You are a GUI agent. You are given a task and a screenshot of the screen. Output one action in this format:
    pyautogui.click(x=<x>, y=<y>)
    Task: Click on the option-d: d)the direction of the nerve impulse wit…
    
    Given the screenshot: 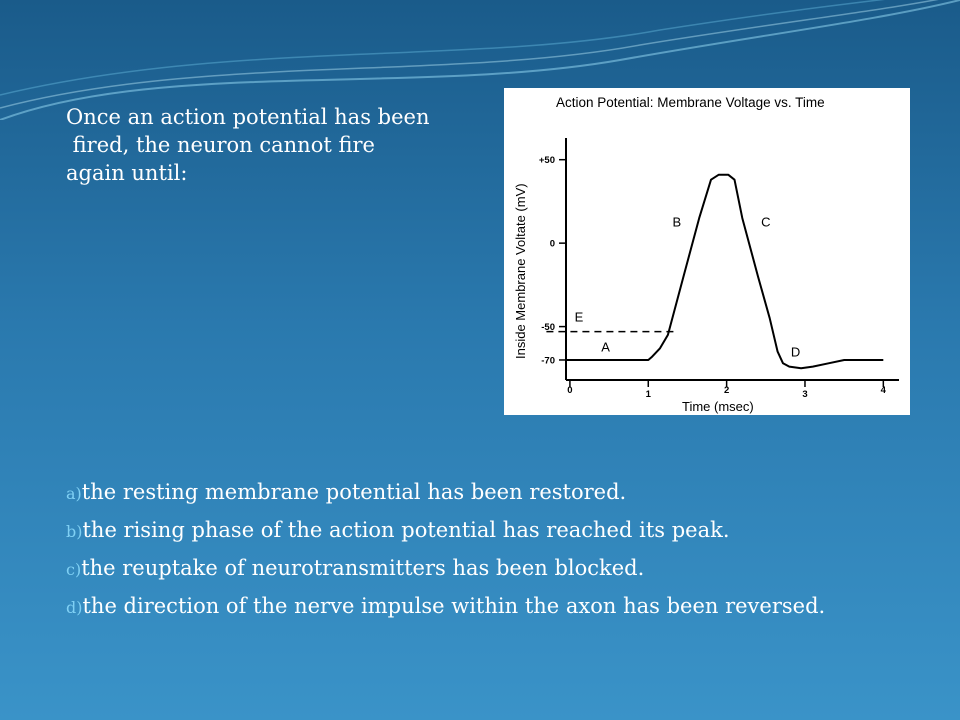 What is the action you would take?
    pyautogui.click(x=506, y=607)
    